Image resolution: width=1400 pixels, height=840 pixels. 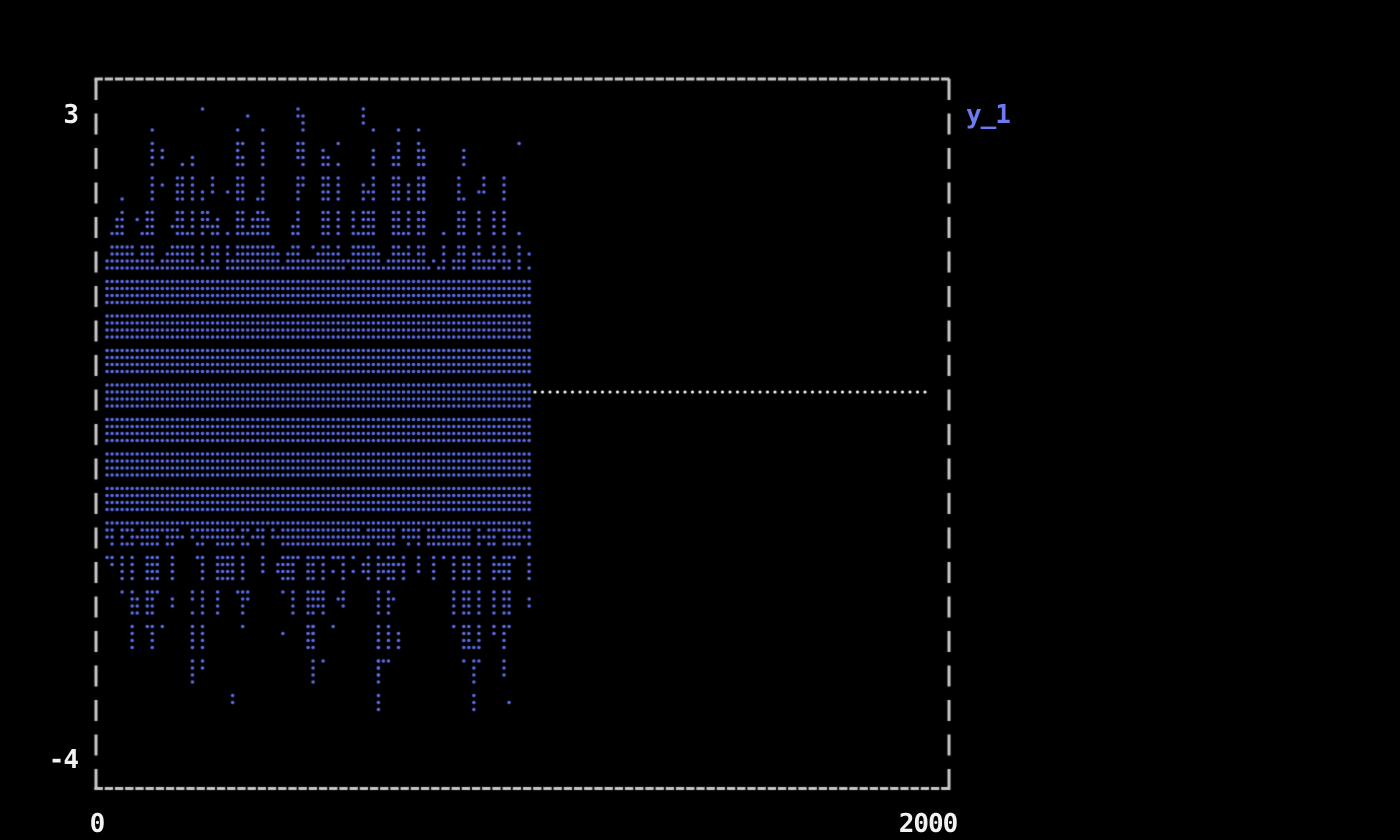 What do you see at coordinates (928, 824) in the screenshot?
I see `x-axis-max-label: 2000` at bounding box center [928, 824].